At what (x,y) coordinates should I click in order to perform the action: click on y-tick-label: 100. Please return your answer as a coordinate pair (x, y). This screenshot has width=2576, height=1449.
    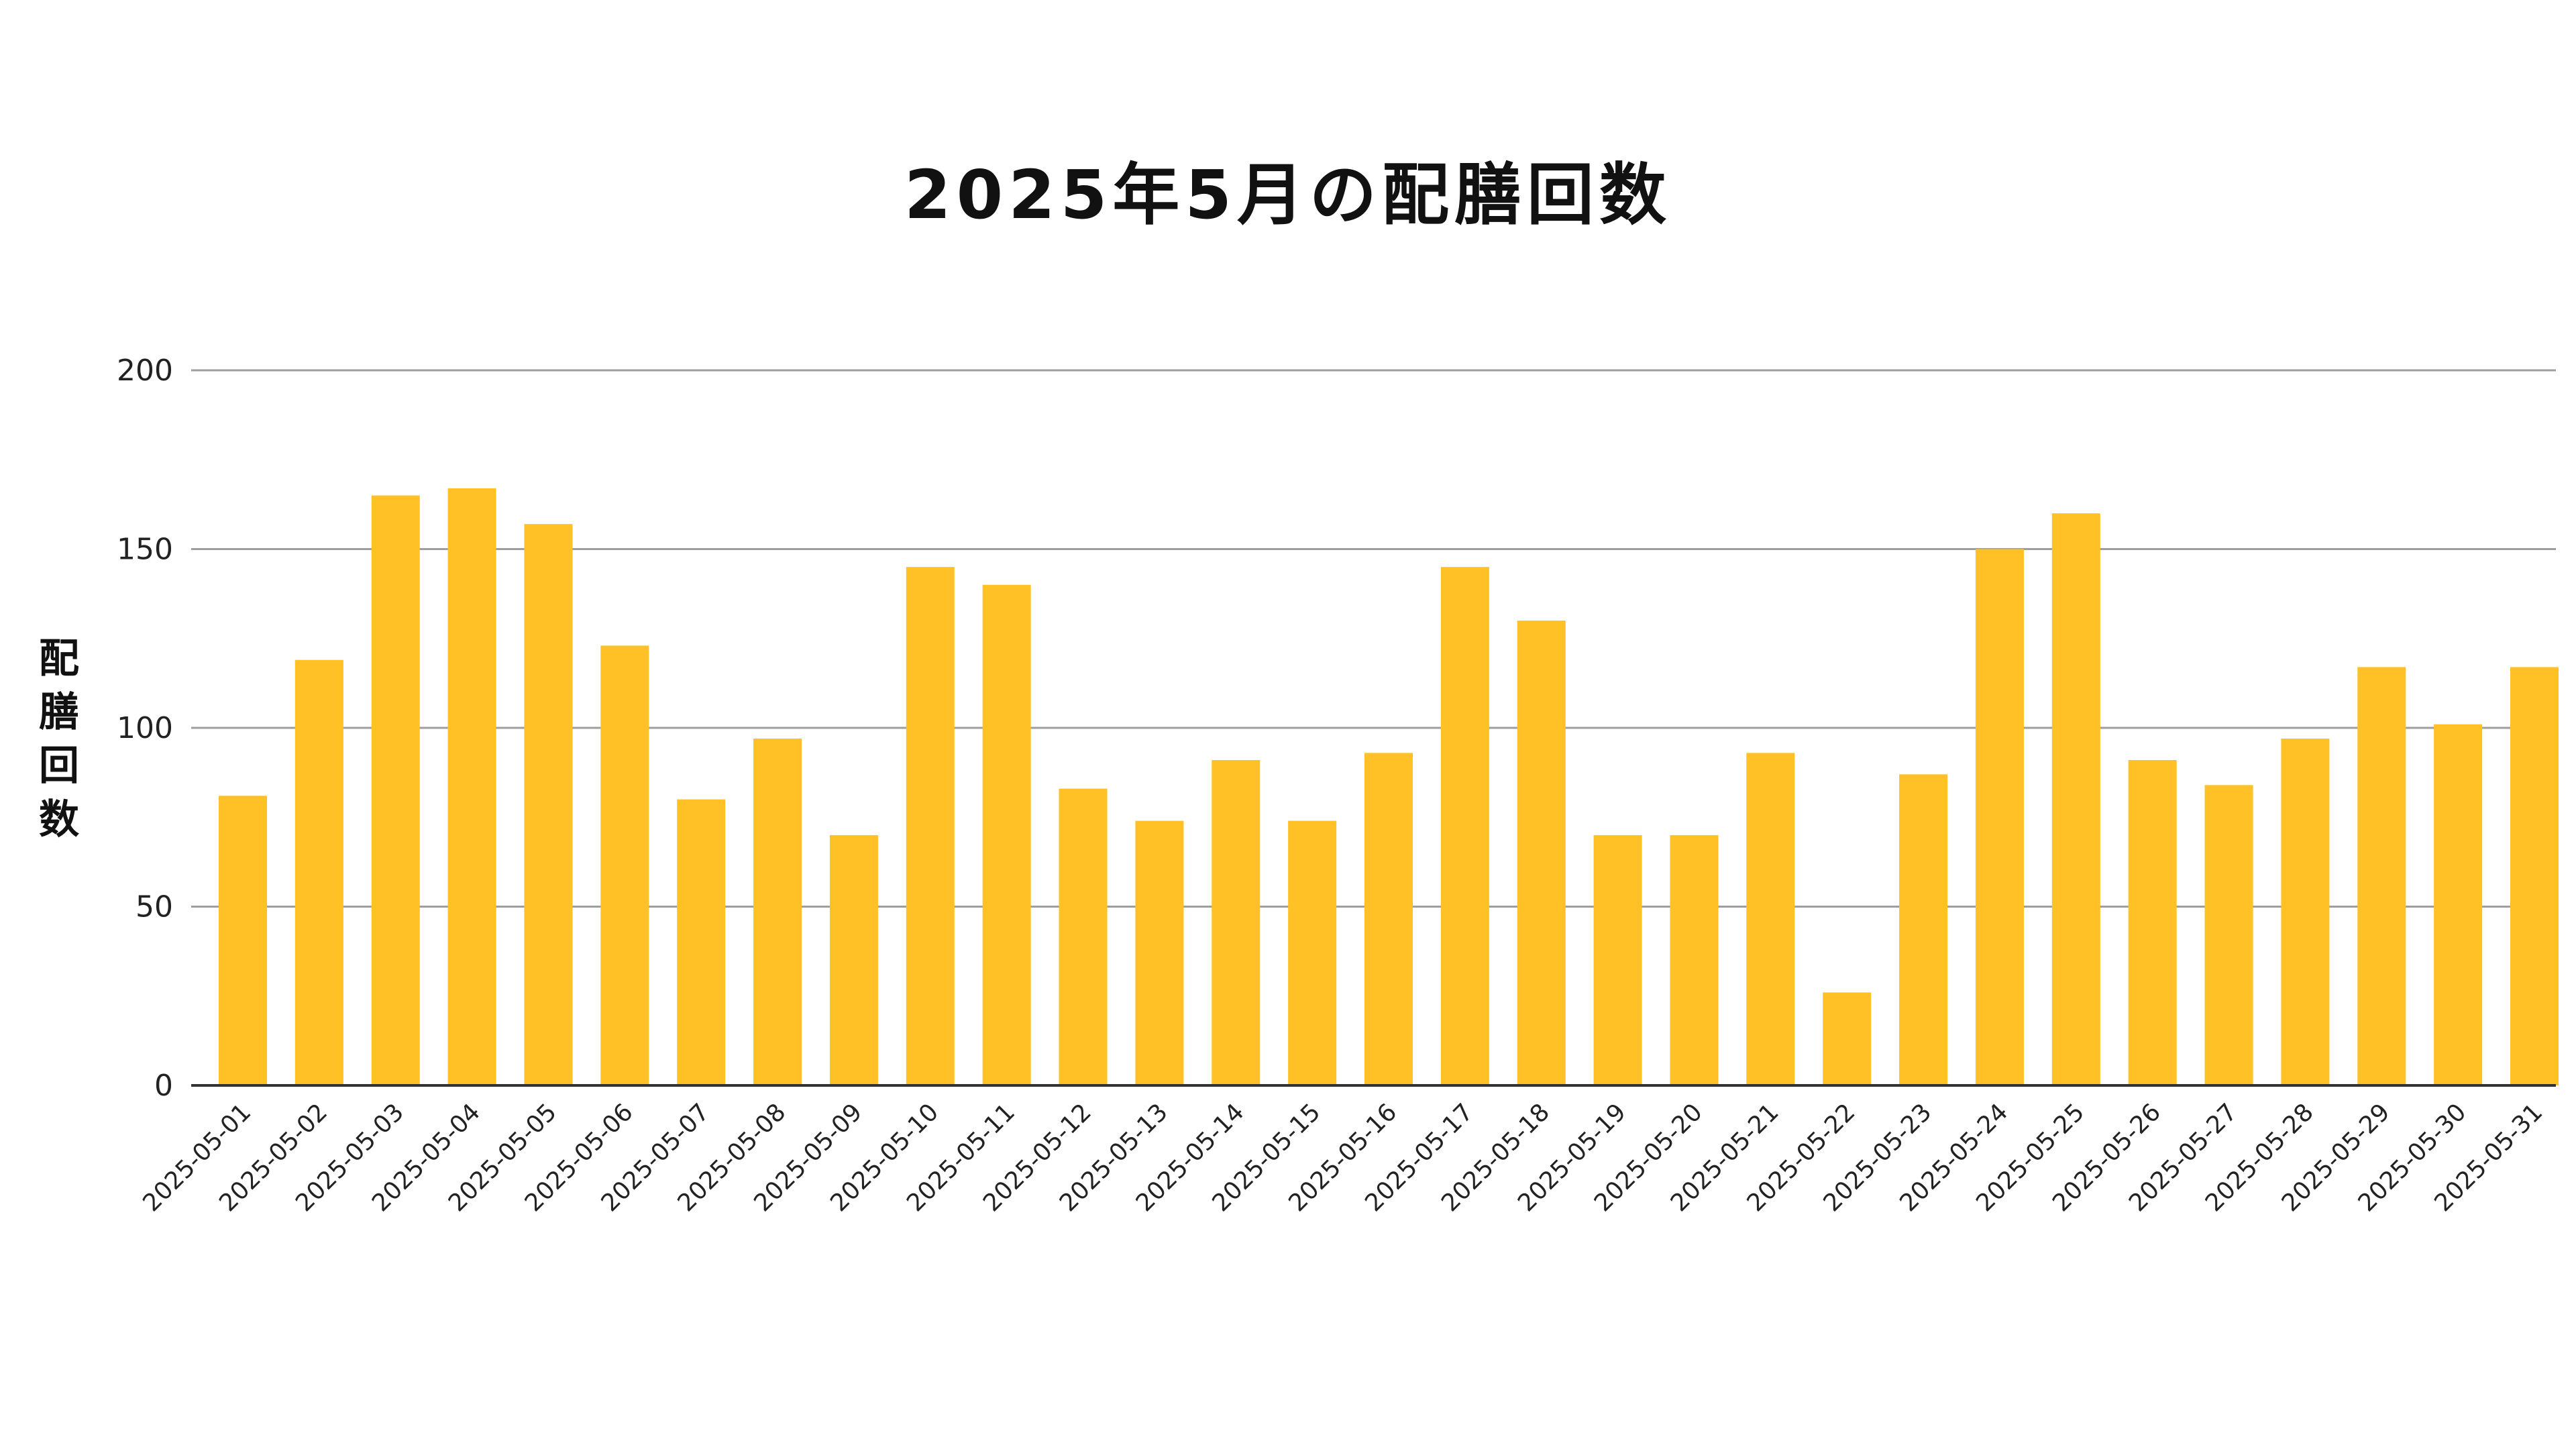
    Looking at the image, I should click on (145, 728).